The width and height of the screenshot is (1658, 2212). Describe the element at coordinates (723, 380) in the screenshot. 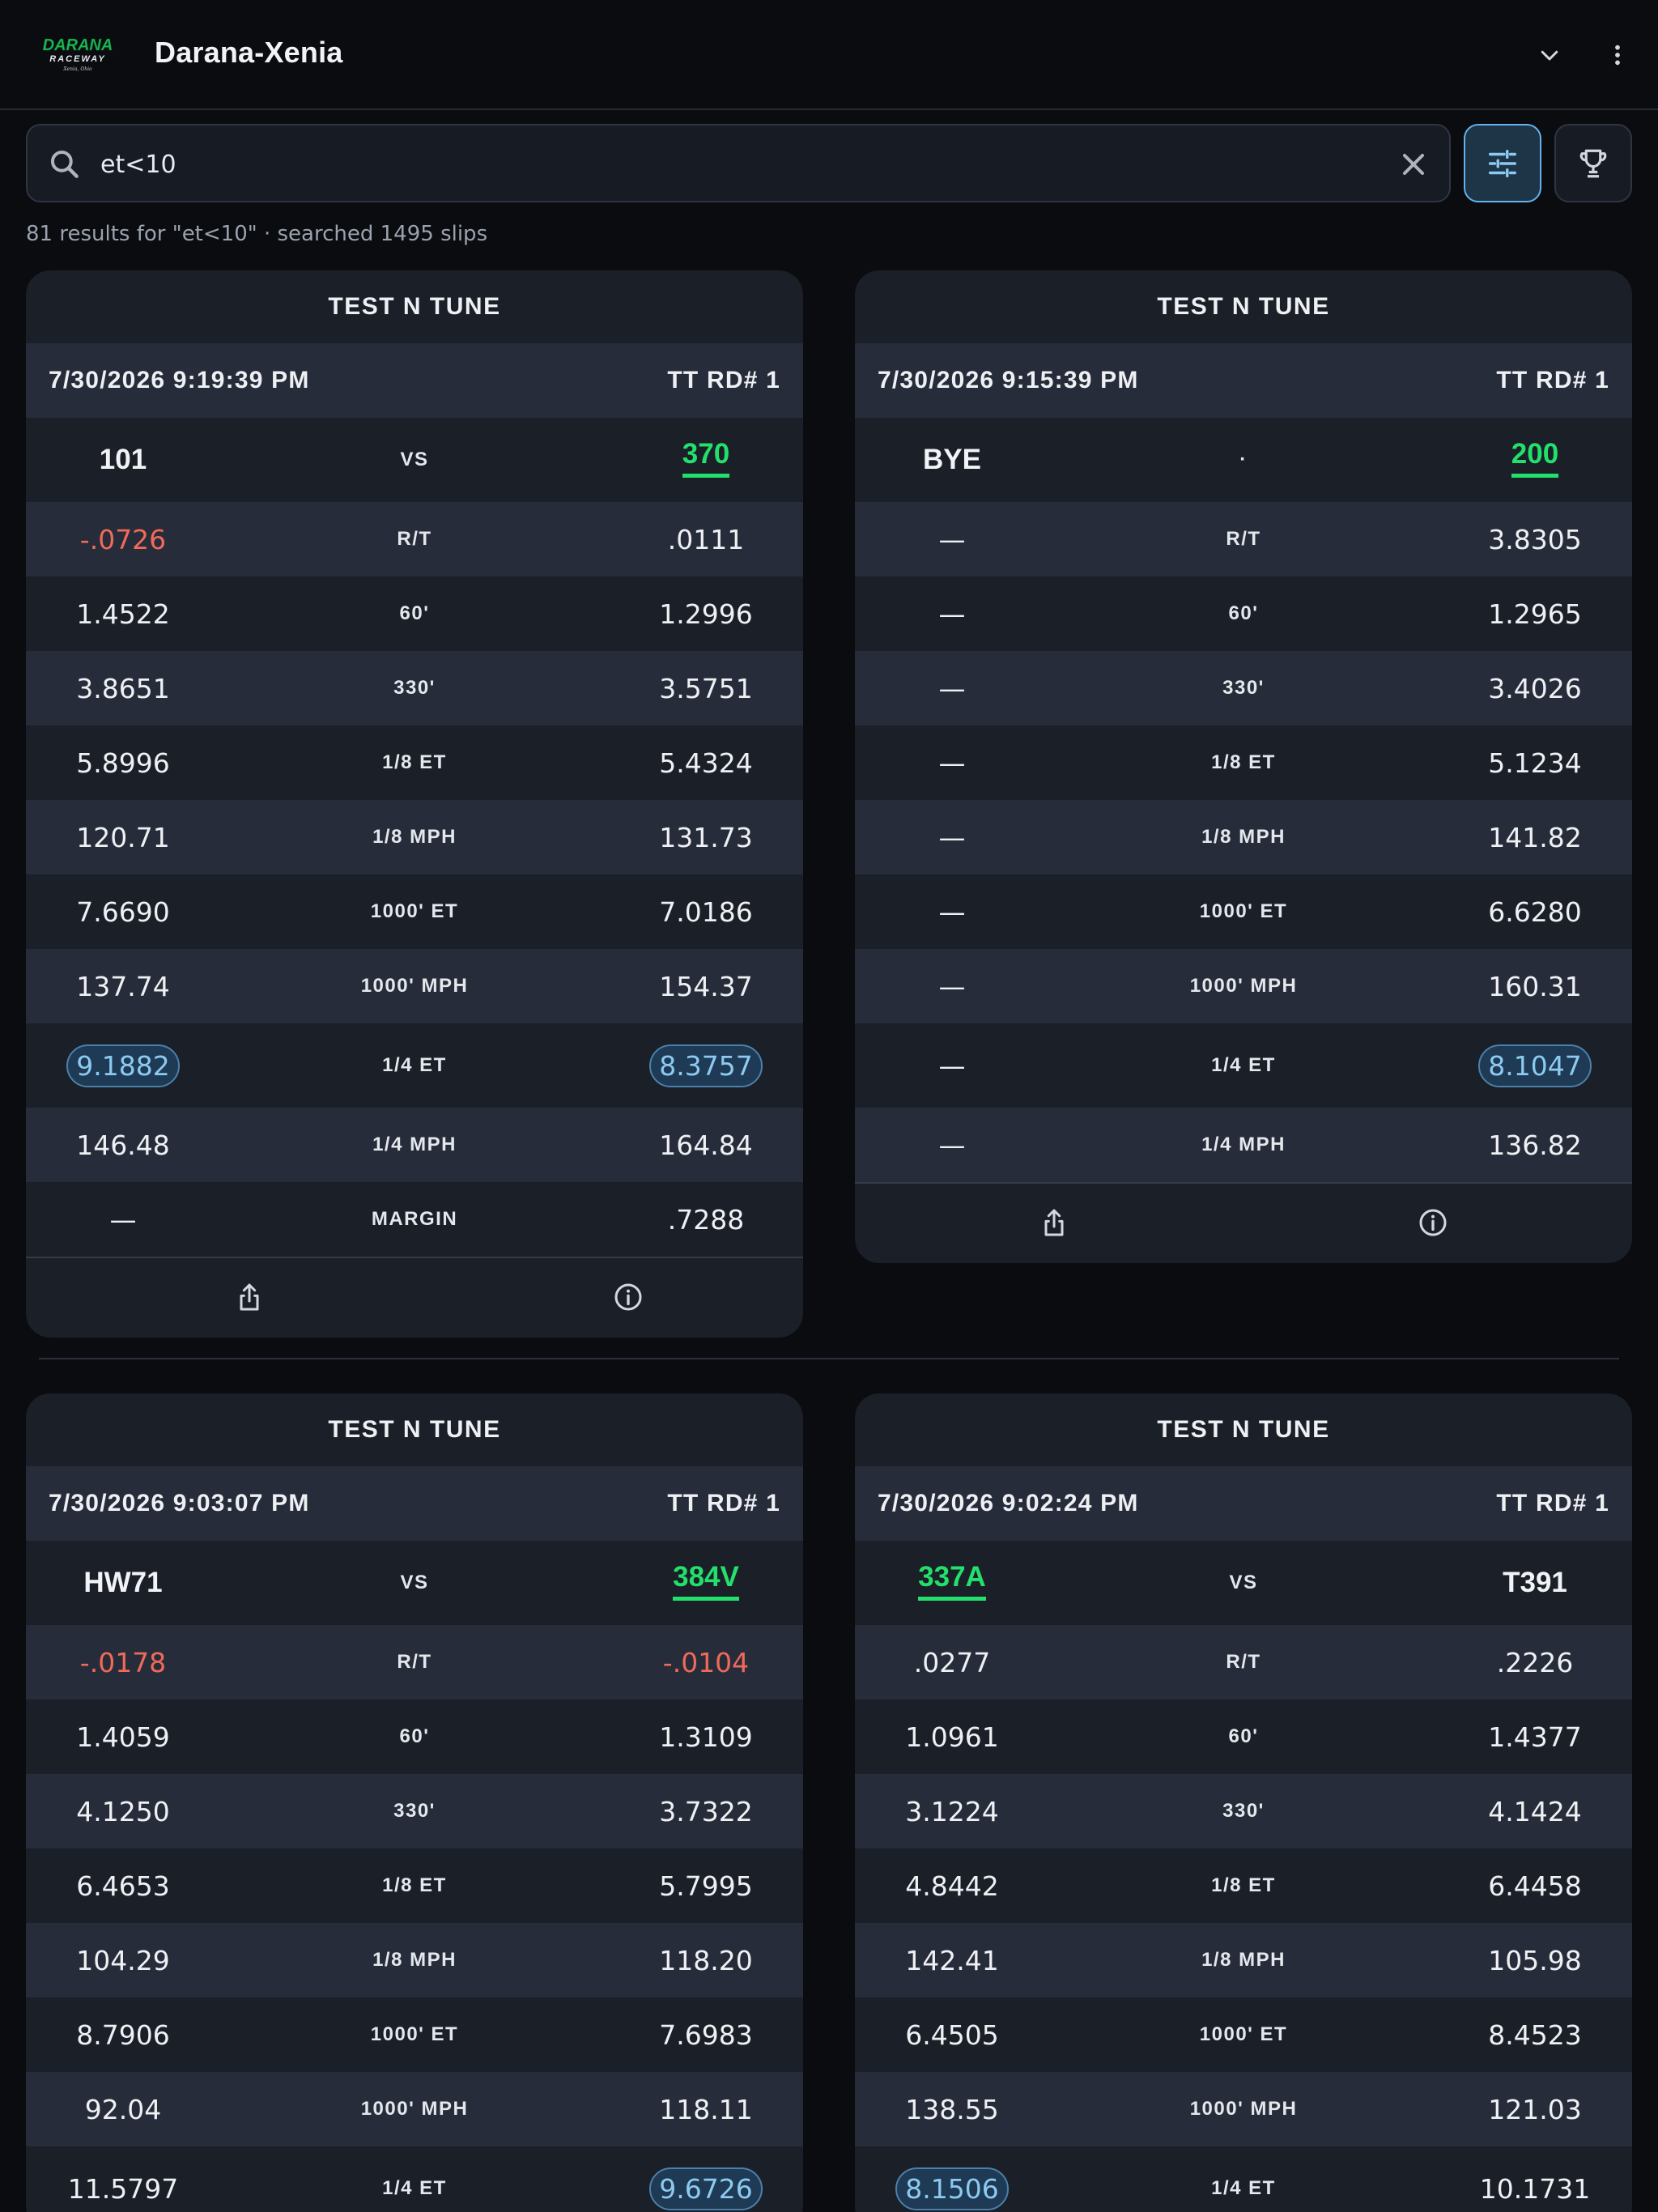

I see `slip-round: TT RD# 1` at that location.